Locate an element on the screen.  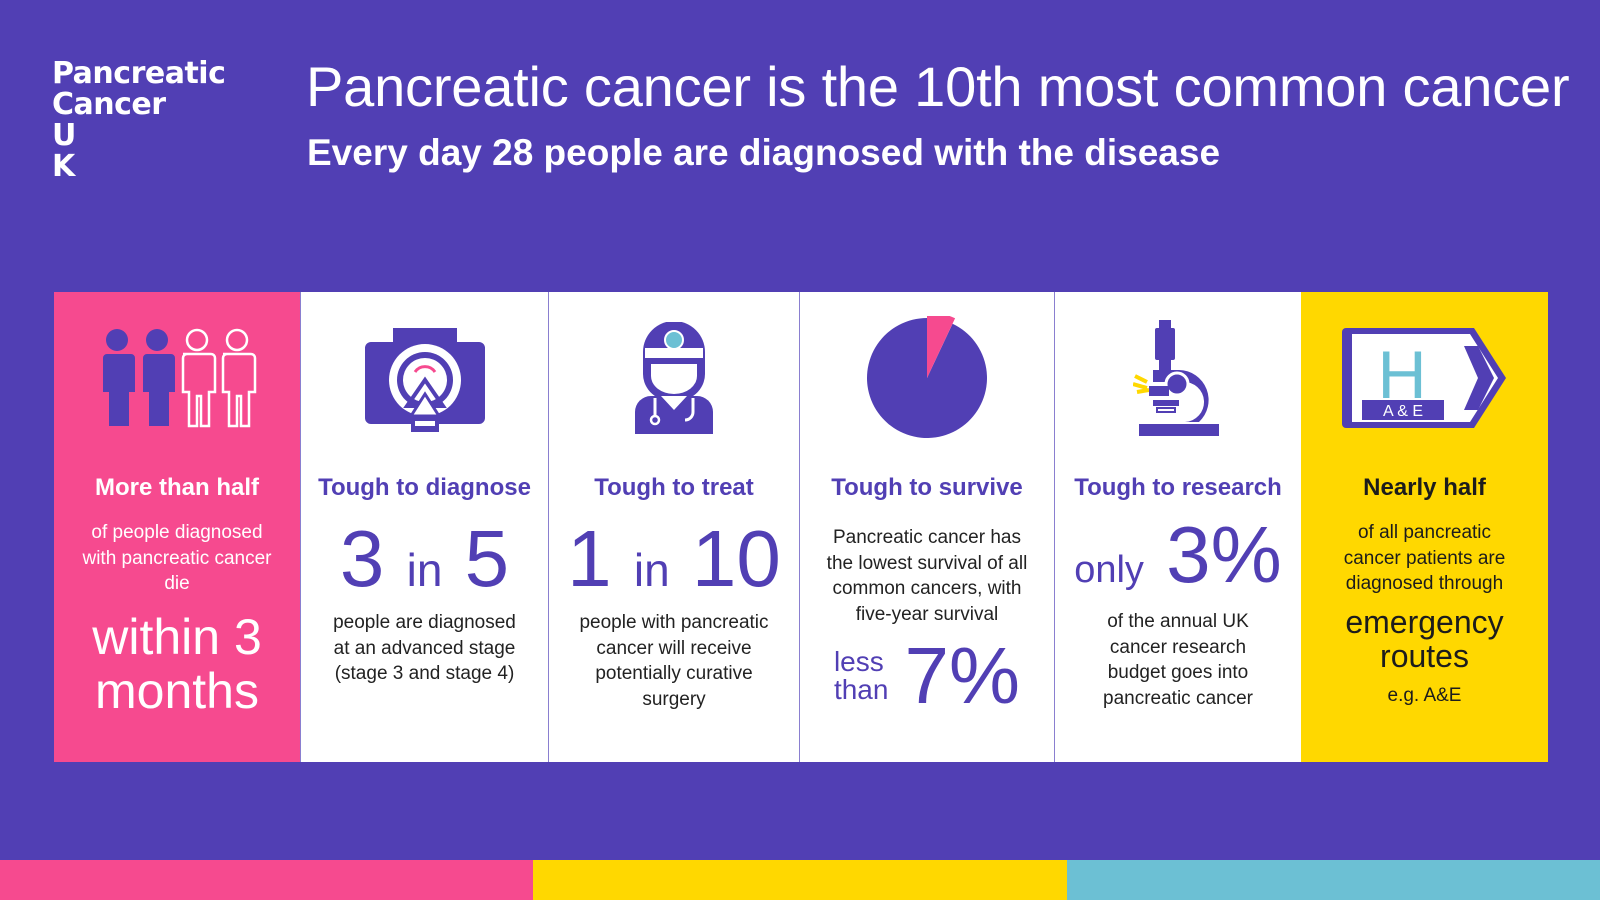
panel-stat: less than 7% is located at coordinates (927, 676).